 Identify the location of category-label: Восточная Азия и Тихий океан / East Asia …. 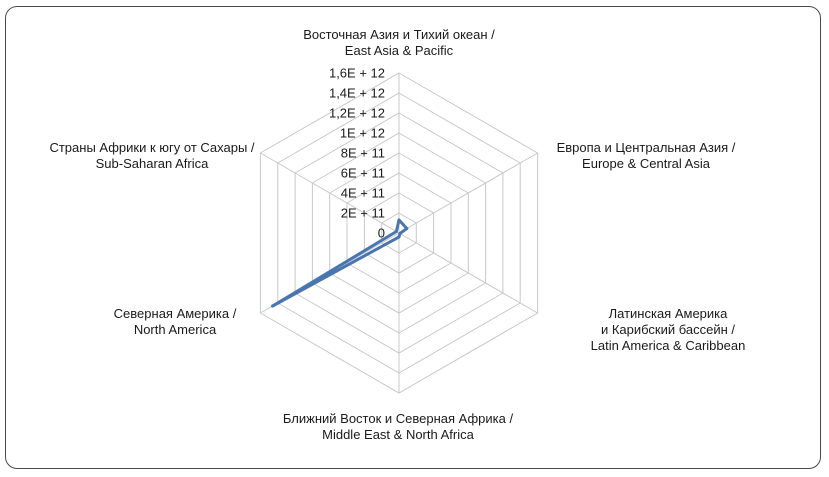
(399, 42).